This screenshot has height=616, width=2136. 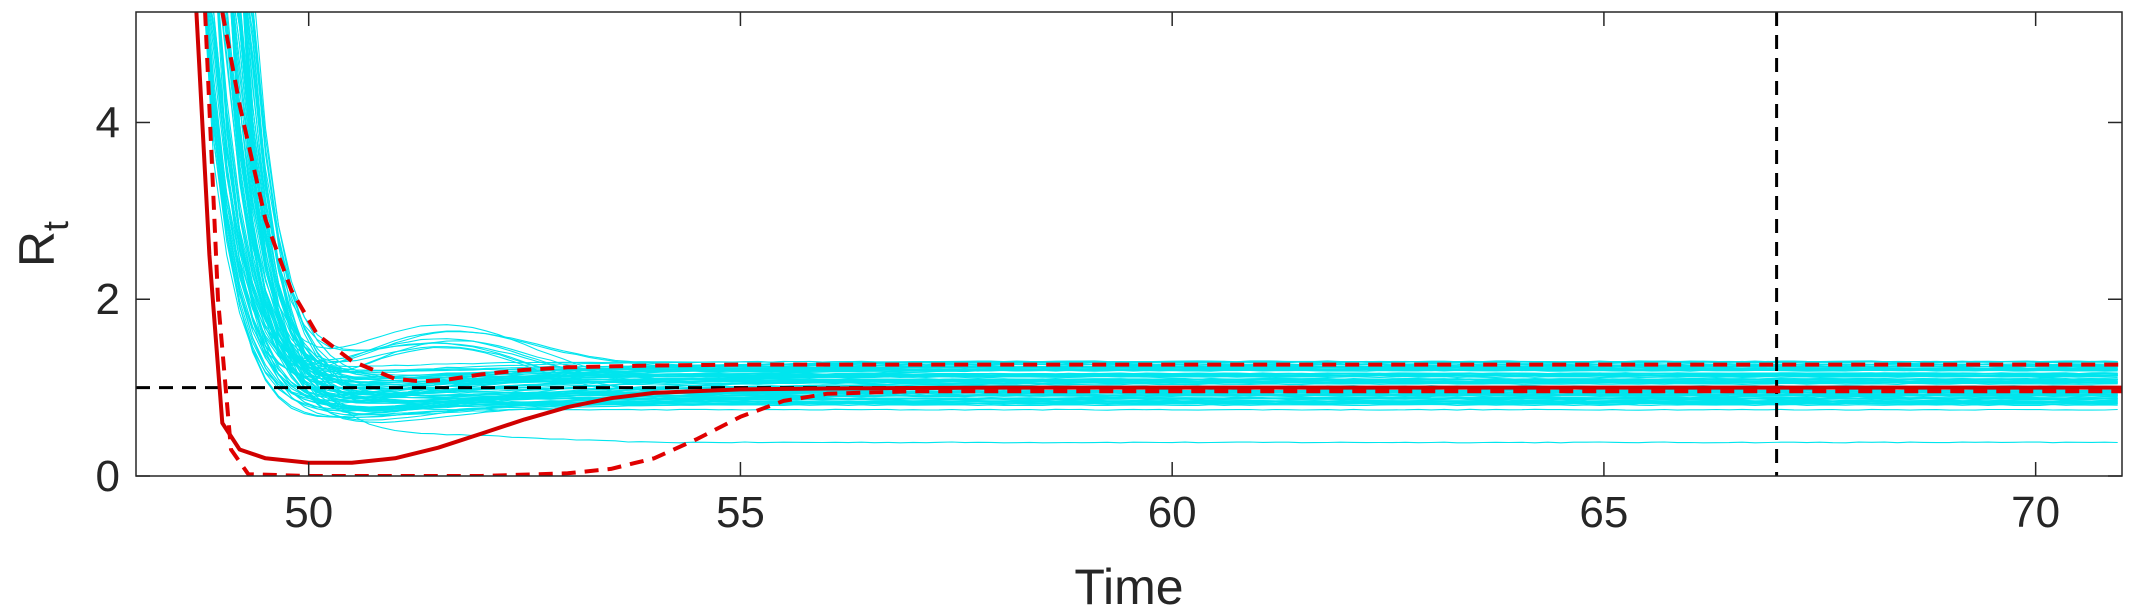 I want to click on y-axis-label-sub: t, so click(x=55, y=226).